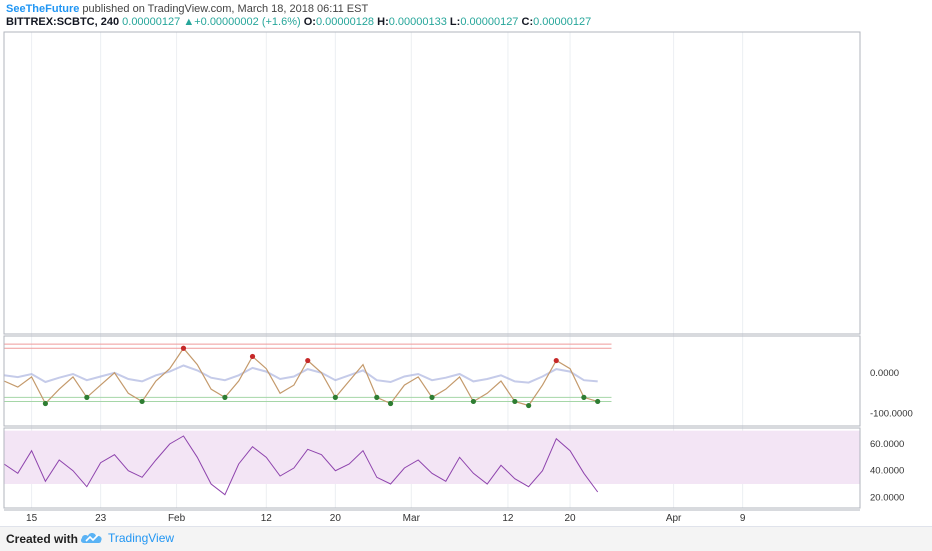  What do you see at coordinates (743, 518) in the screenshot?
I see `x-tick-label: 9` at bounding box center [743, 518].